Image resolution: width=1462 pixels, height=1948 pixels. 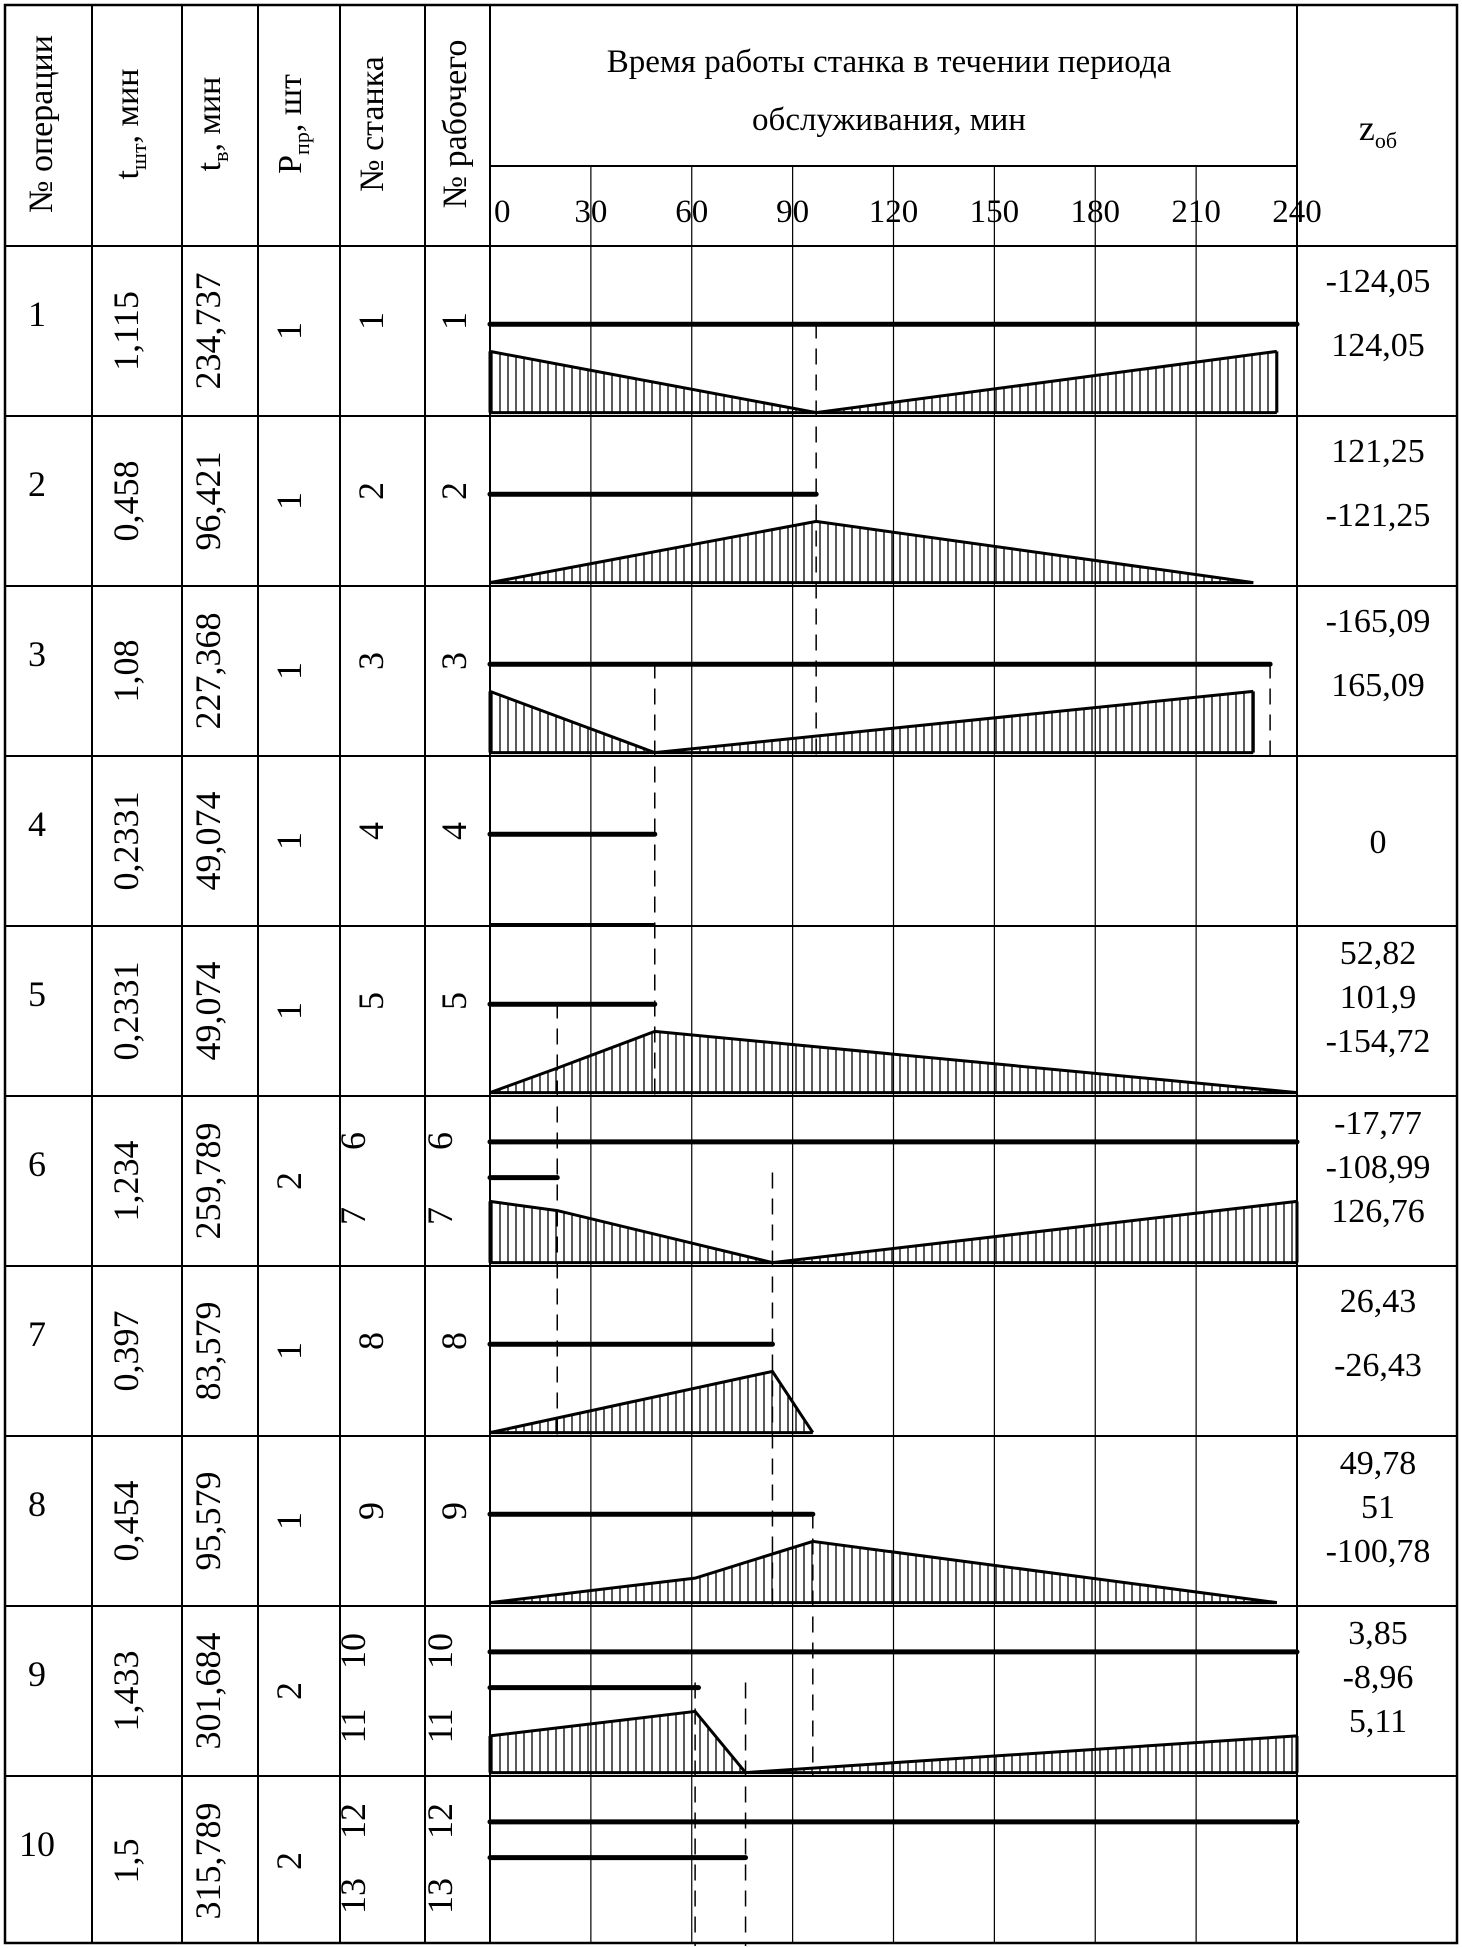 What do you see at coordinates (1378, 1041) in the screenshot?
I see `z-ob-value: -154,72` at bounding box center [1378, 1041].